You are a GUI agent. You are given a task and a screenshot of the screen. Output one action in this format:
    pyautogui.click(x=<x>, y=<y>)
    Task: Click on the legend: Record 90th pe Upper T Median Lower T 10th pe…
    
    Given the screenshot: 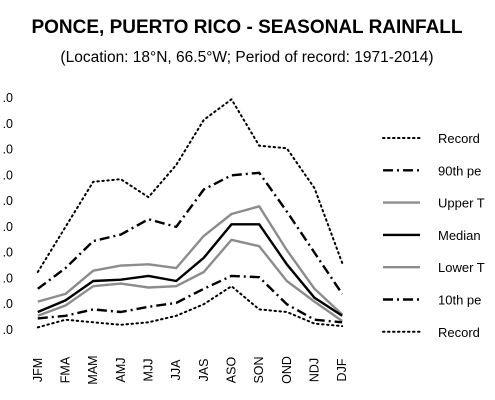 What is the action you would take?
    pyautogui.click(x=433, y=235)
    